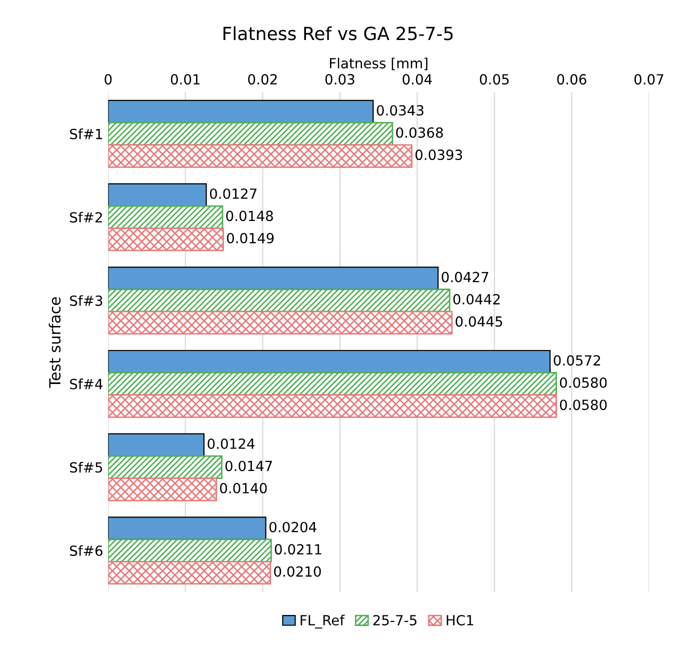 This screenshot has width=676, height=658. What do you see at coordinates (394, 620) in the screenshot?
I see `legend-label: 25-7-5` at bounding box center [394, 620].